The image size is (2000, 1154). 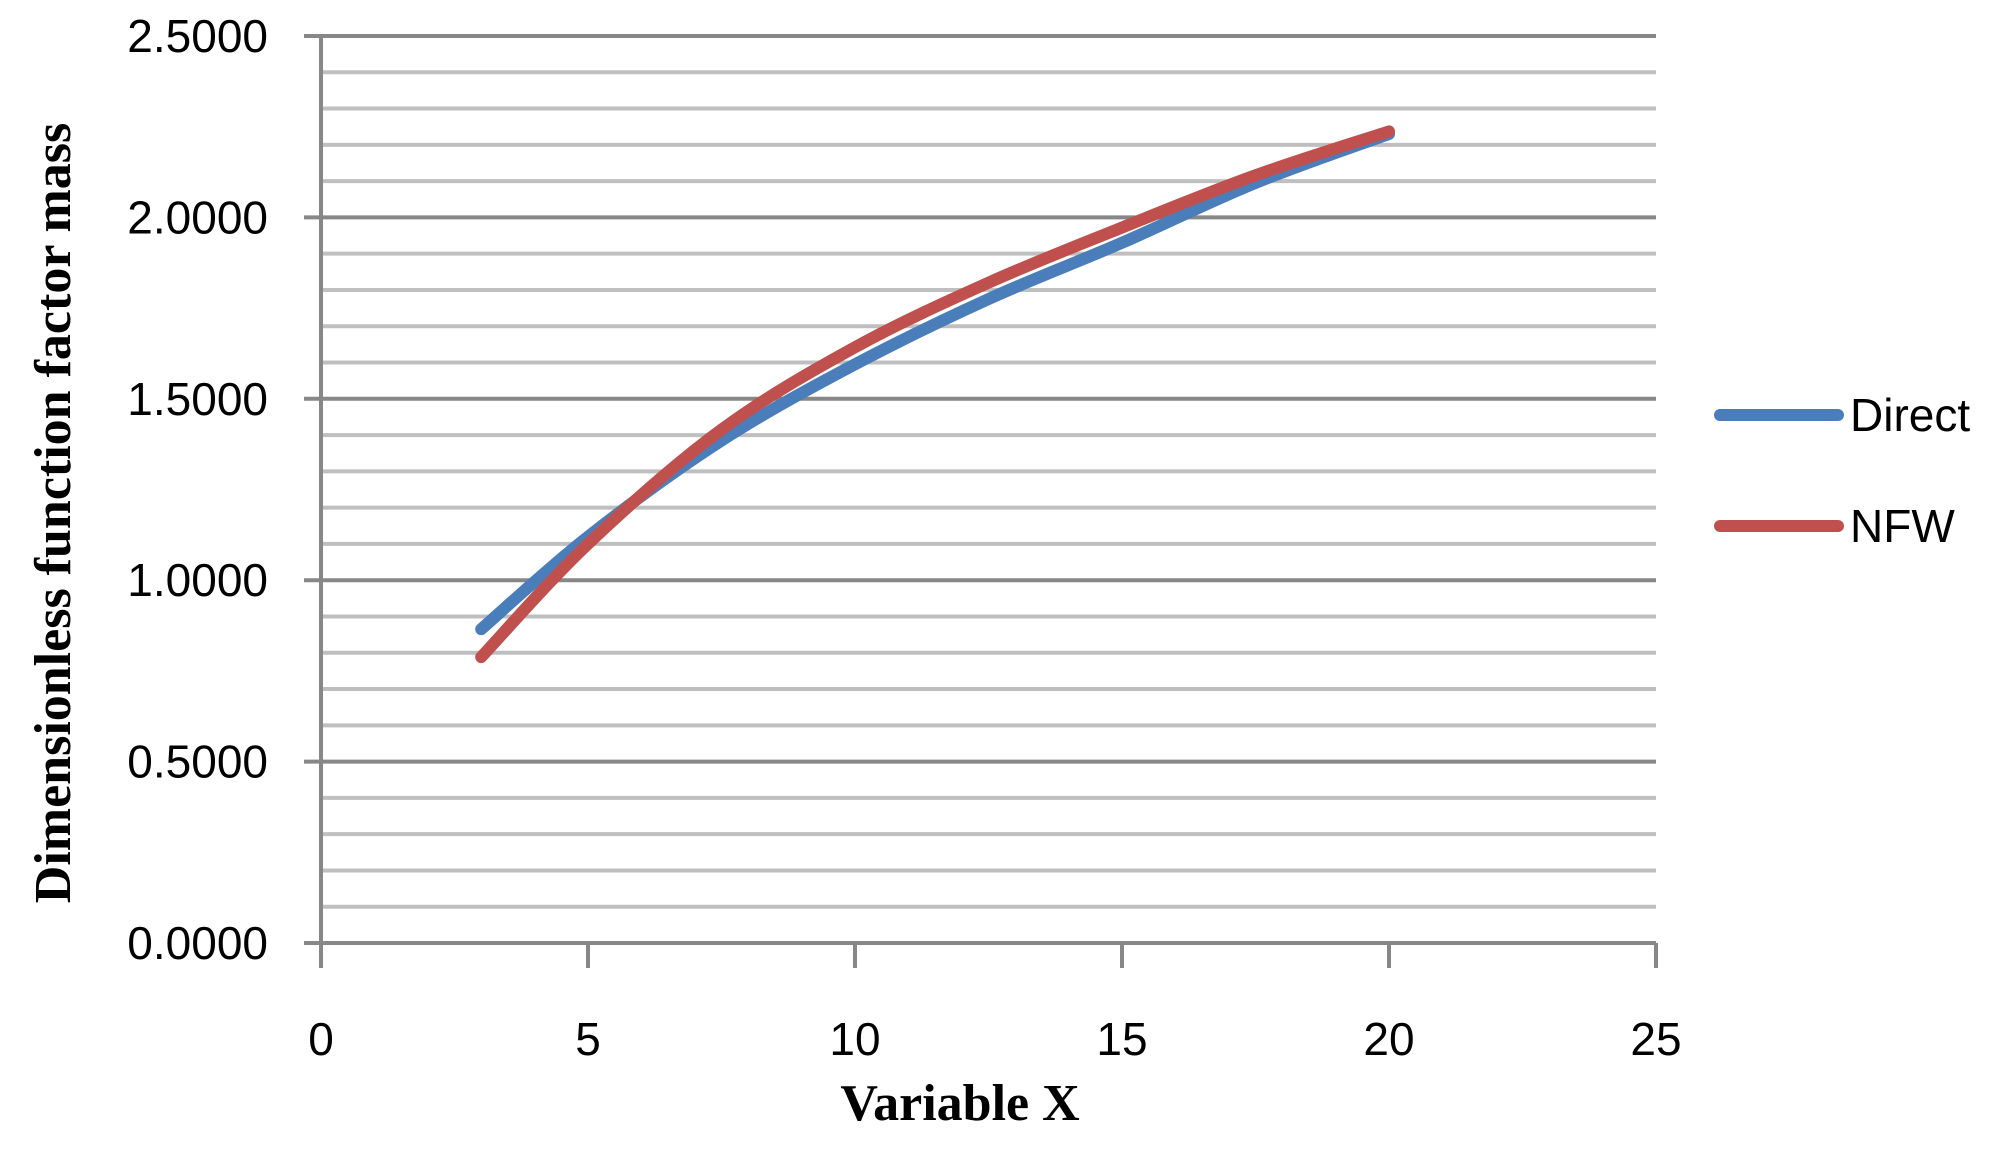 What do you see at coordinates (197, 36) in the screenshot?
I see `y-tick-label: 2.5000` at bounding box center [197, 36].